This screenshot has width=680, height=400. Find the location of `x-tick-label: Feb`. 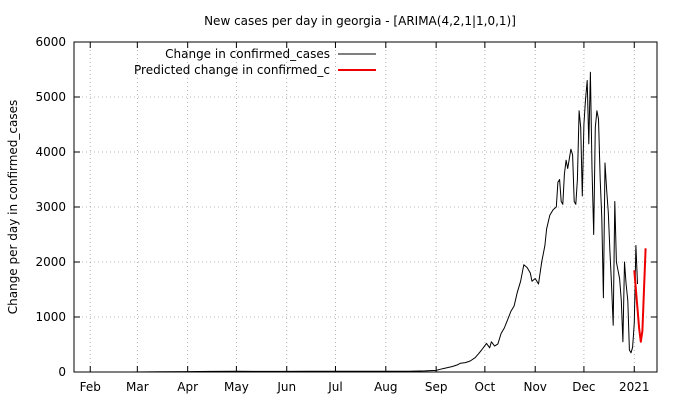

x-tick-label: Feb is located at coordinates (90, 387).